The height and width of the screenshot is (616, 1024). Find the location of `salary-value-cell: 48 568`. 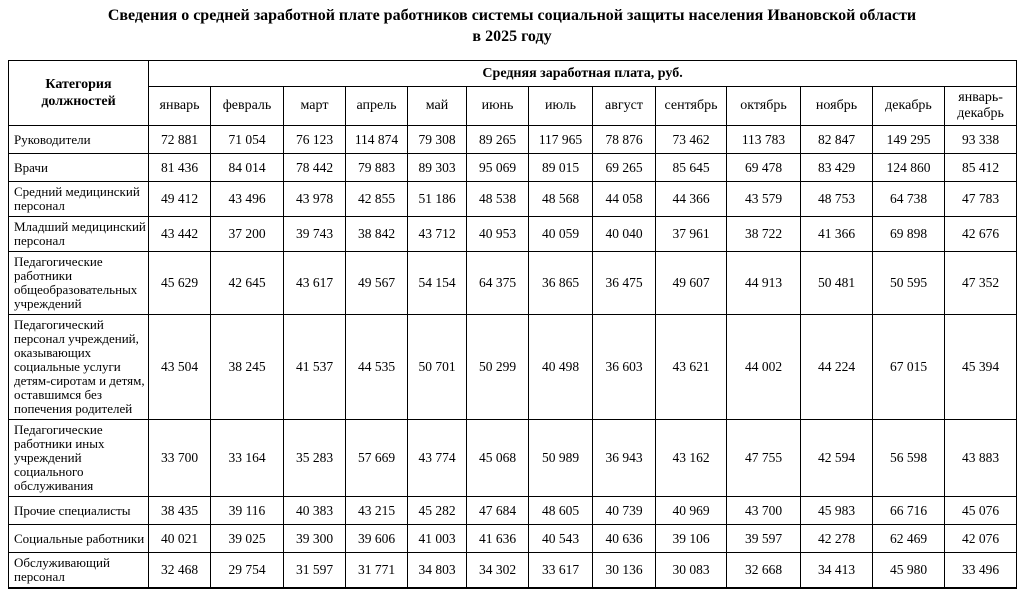

salary-value-cell: 48 568 is located at coordinates (560, 199).